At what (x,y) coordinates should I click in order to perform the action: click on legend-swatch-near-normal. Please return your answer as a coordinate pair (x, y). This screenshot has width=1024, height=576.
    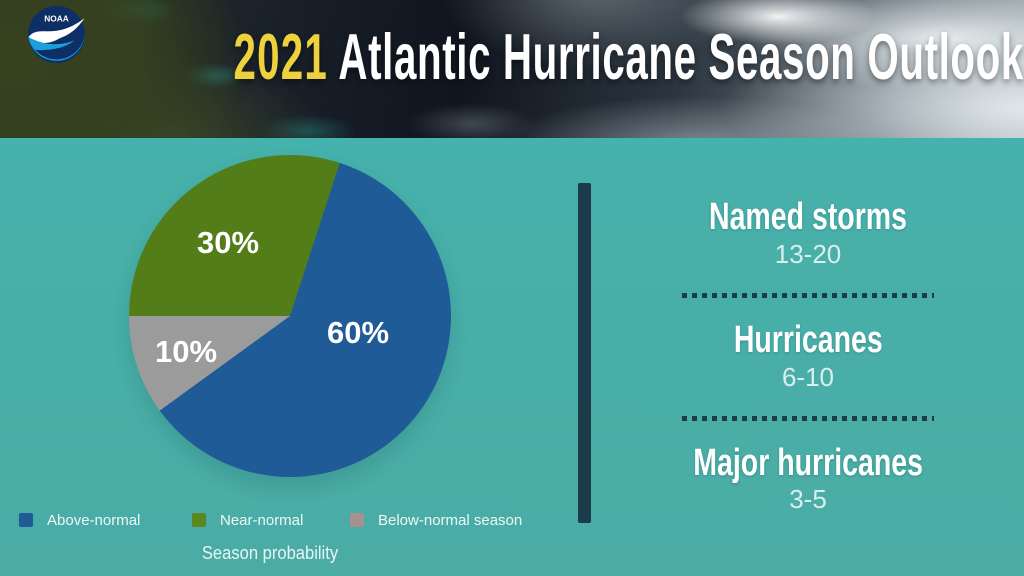
    Looking at the image, I should click on (199, 520).